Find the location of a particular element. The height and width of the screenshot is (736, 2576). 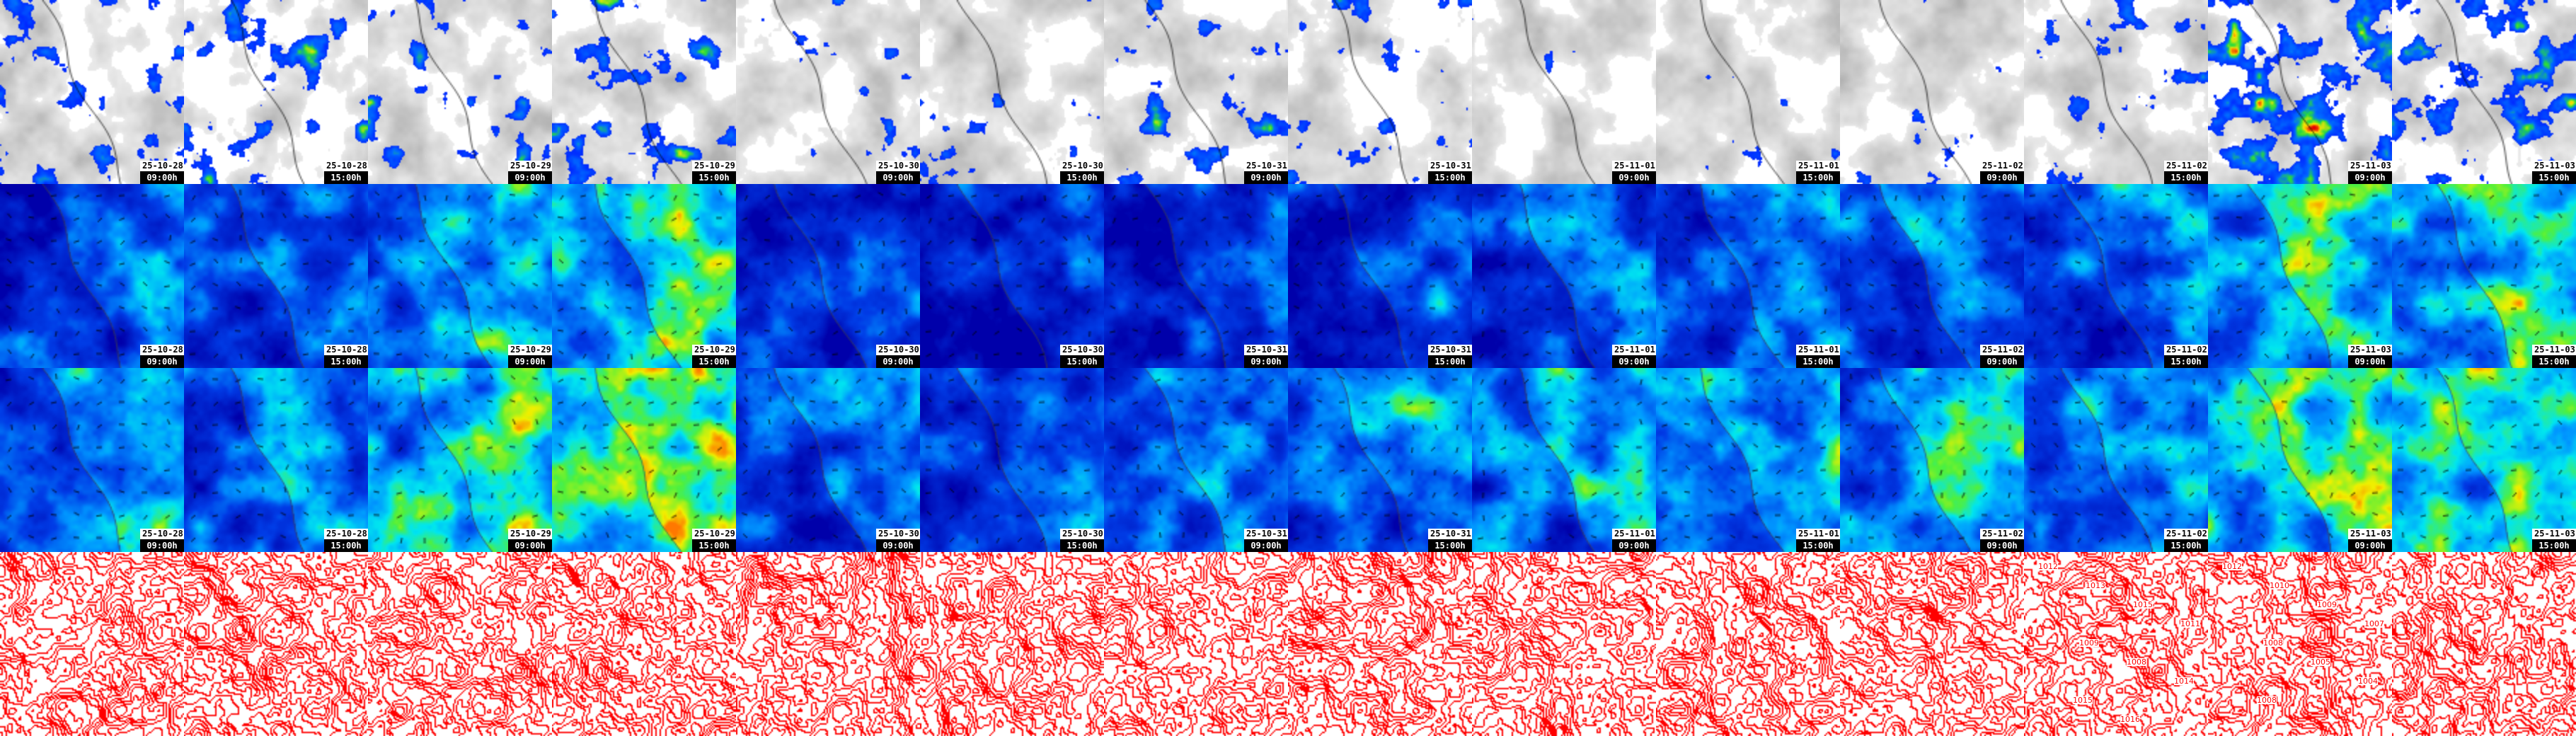

map-tile-pressure-isobars: 1012 1010 1009 1007 1008 1005 1004 1008 is located at coordinates (2300, 644).